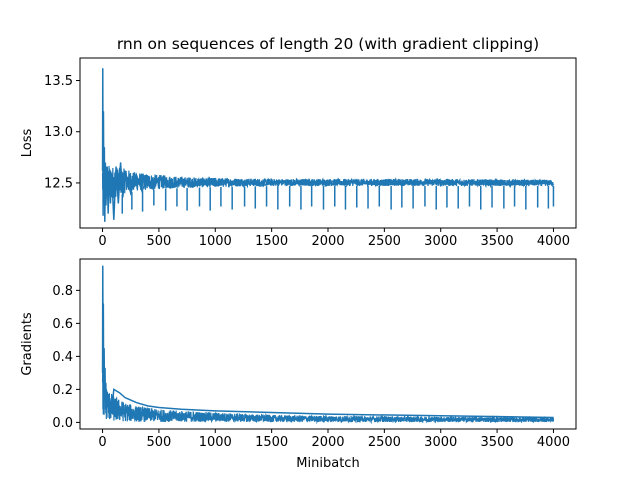  Describe the element at coordinates (27, 344) in the screenshot. I see `y-axis-label: Gradients` at that location.